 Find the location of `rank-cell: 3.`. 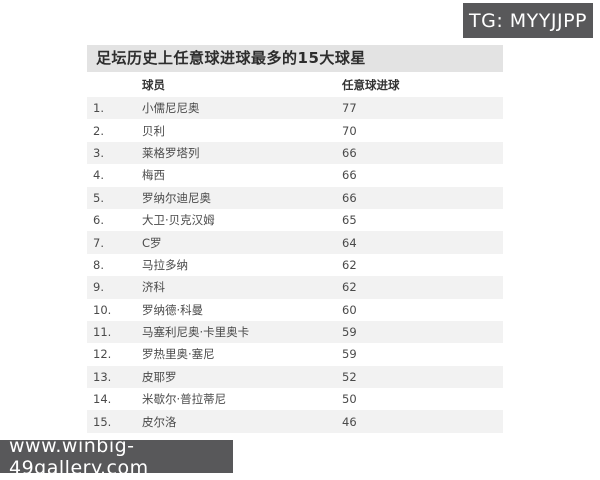

rank-cell: 3. is located at coordinates (98, 152).